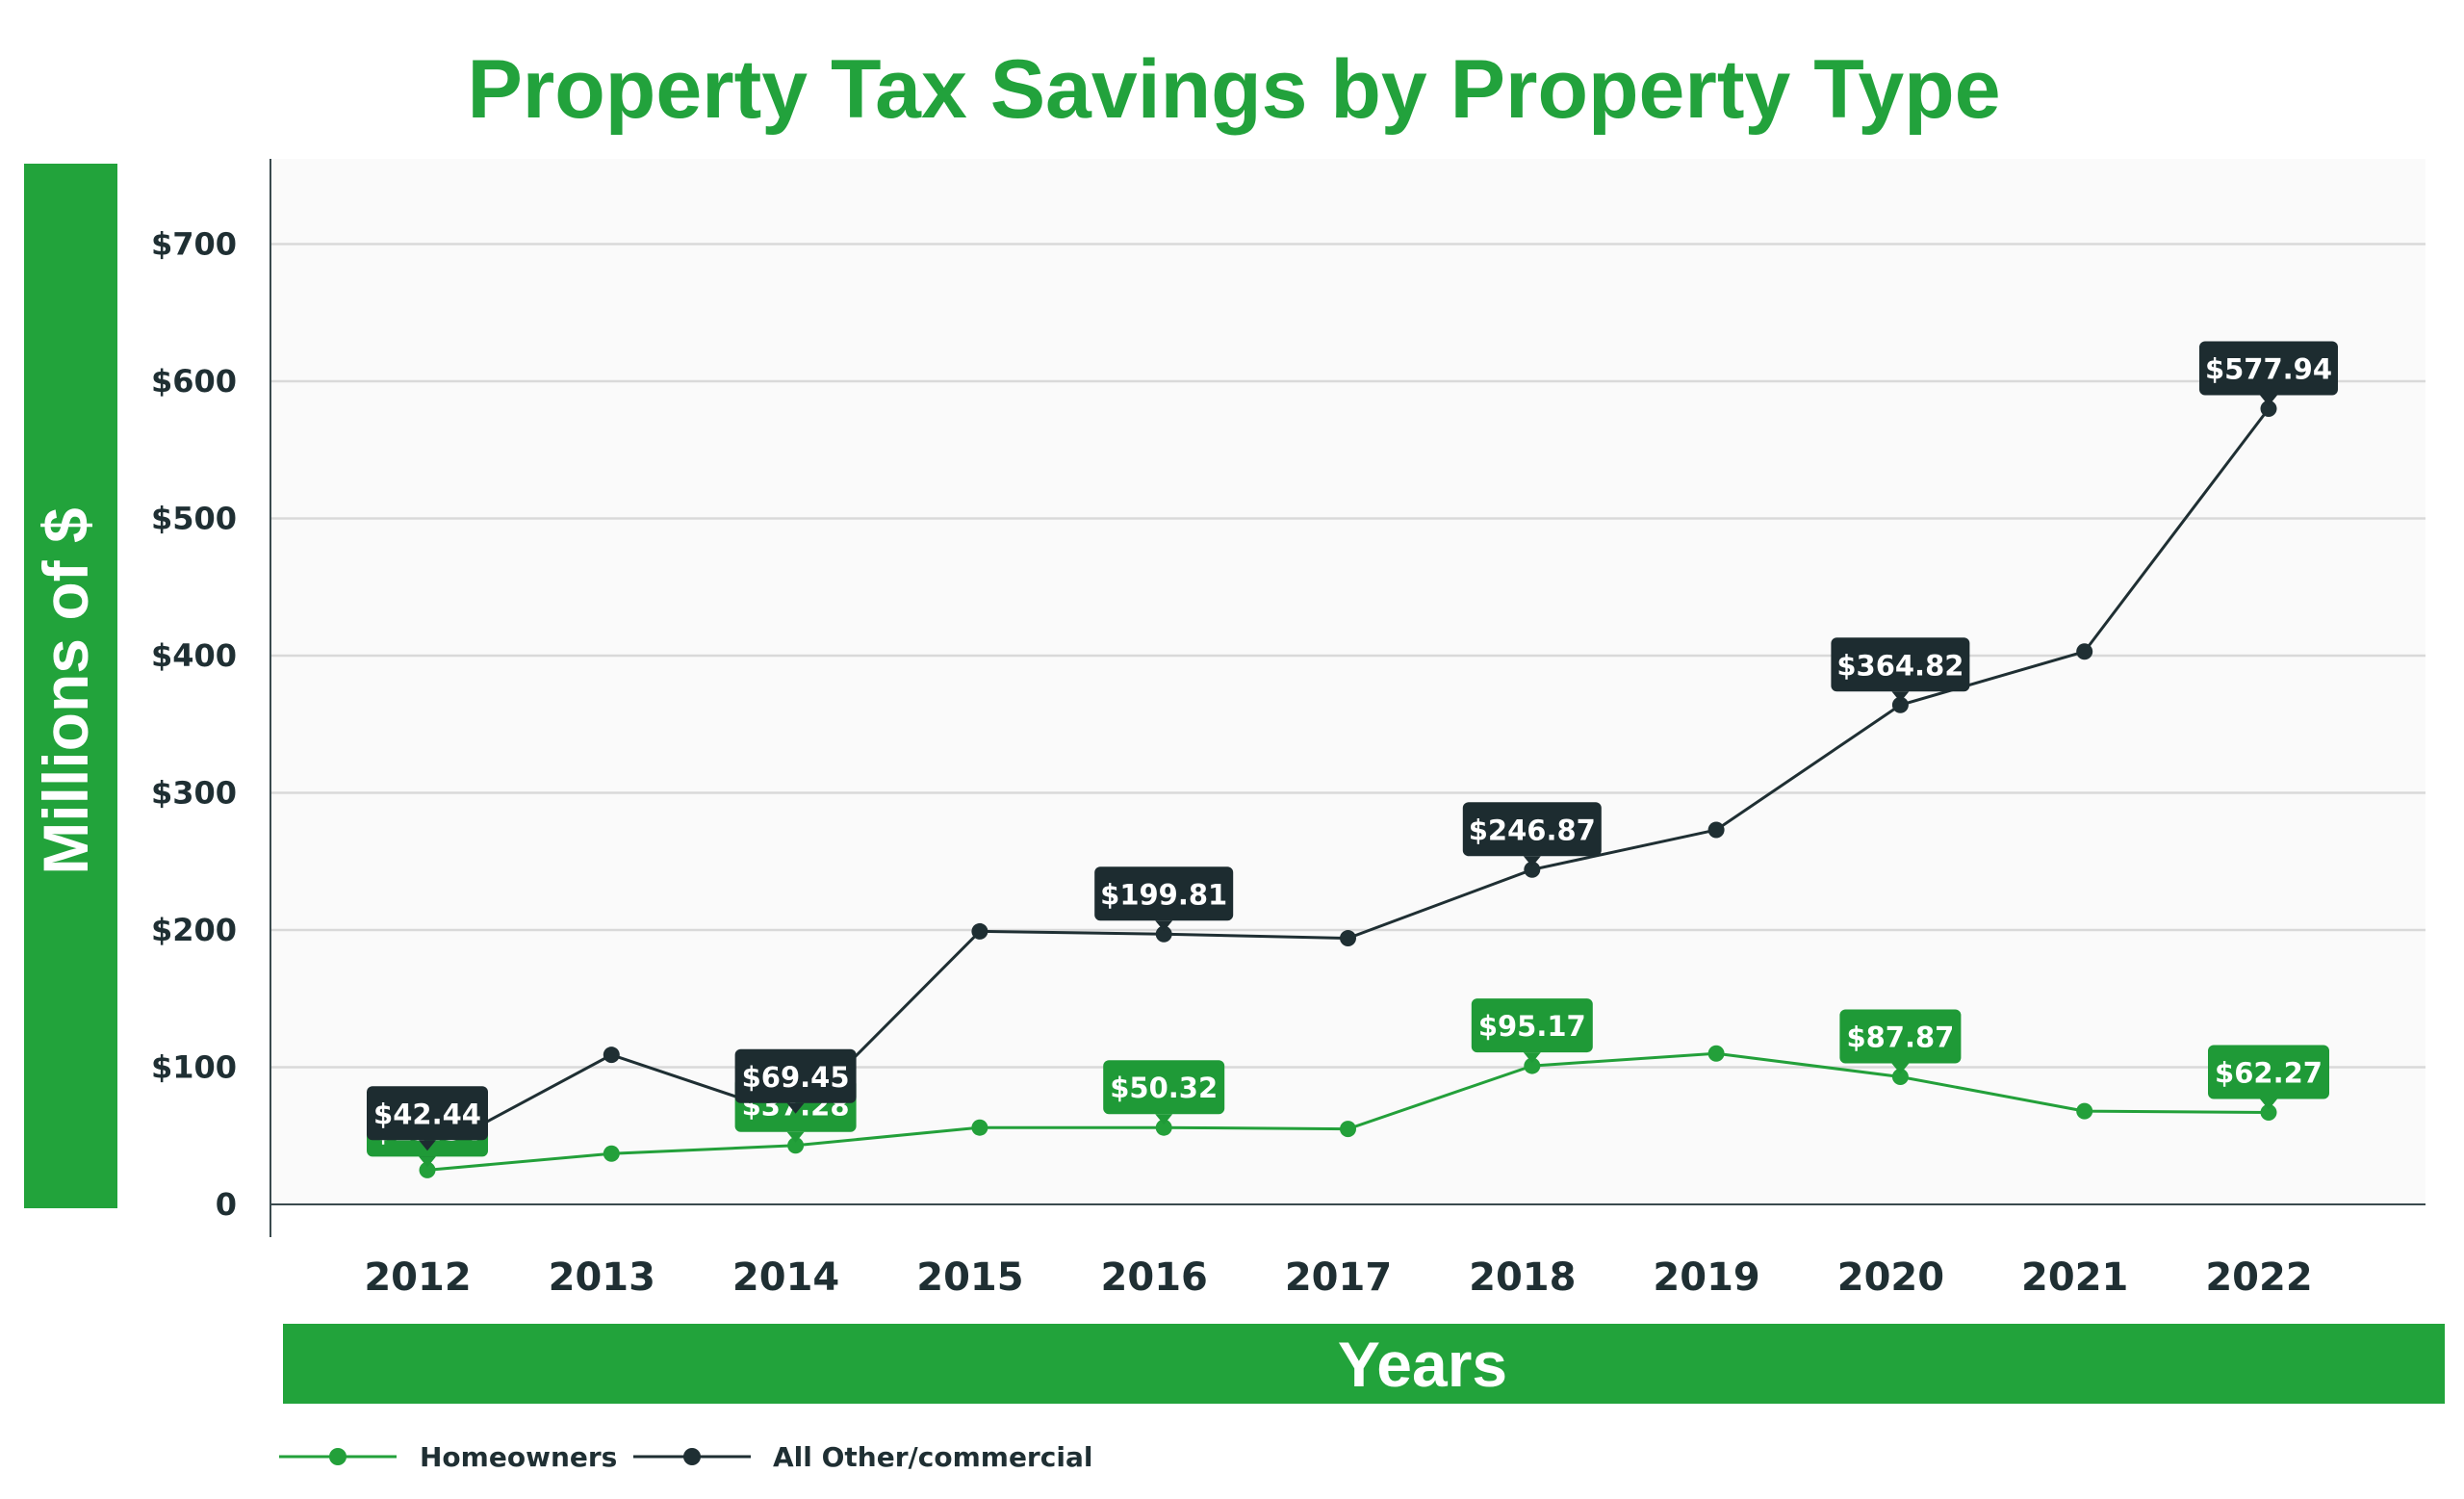 This screenshot has width=2464, height=1499. I want to click on x-tick-label: 2022, so click(2258, 1277).